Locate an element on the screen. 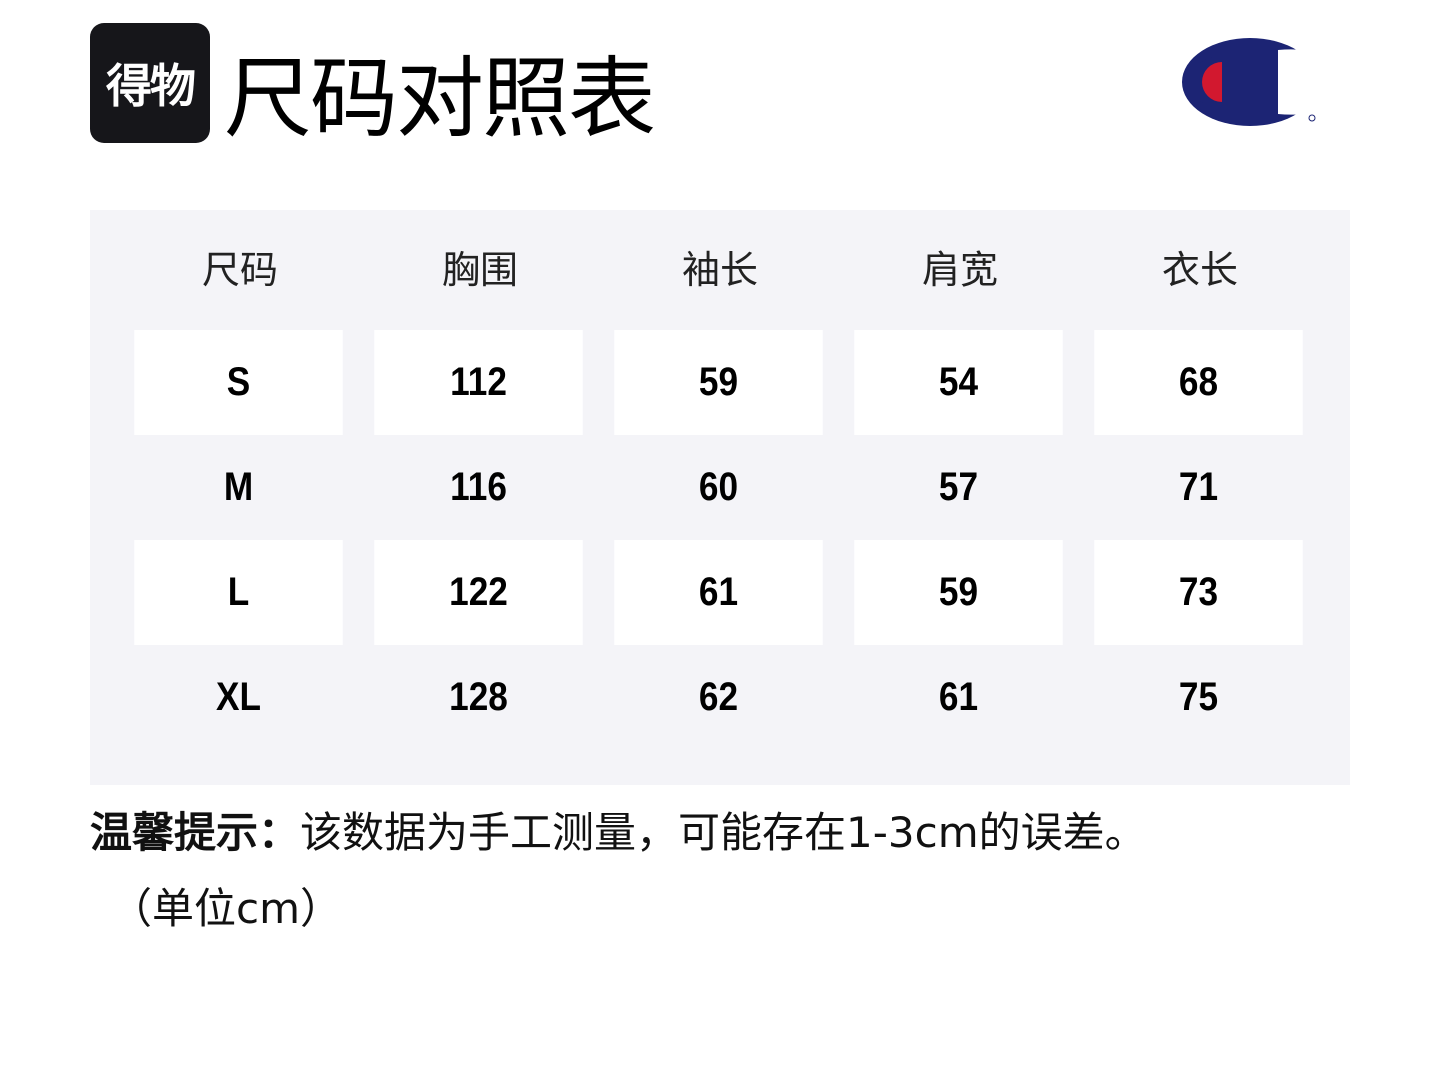 Image resolution: width=1440 pixels, height=1080 pixels. table-cell: 73 is located at coordinates (1198, 592).